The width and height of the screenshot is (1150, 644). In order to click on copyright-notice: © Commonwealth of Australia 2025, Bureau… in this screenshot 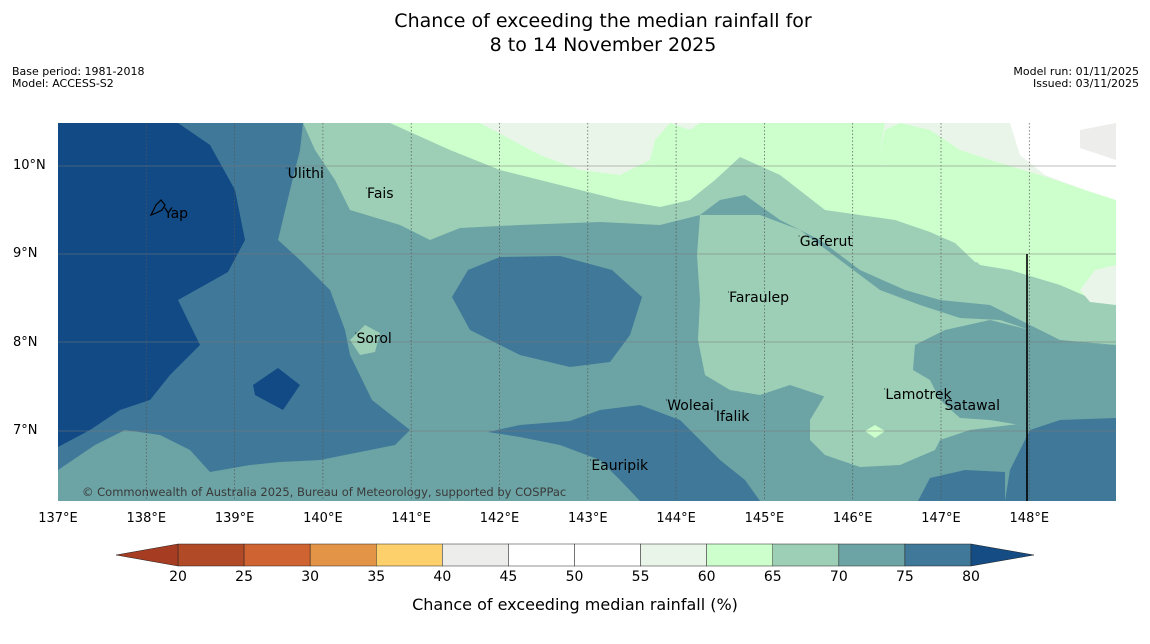, I will do `click(324, 492)`.